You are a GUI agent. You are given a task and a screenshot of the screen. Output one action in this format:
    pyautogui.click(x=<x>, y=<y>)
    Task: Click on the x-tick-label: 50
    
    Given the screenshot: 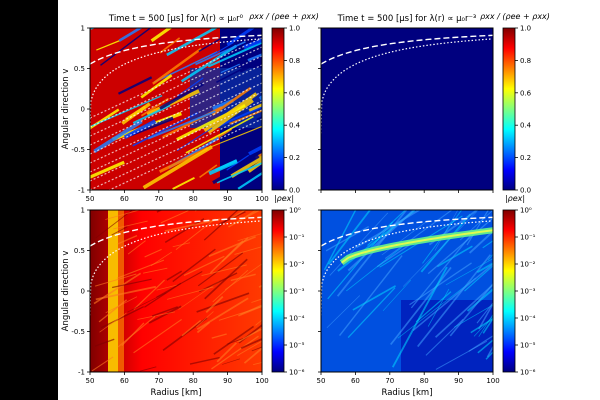 What is the action you would take?
    pyautogui.click(x=90, y=381)
    